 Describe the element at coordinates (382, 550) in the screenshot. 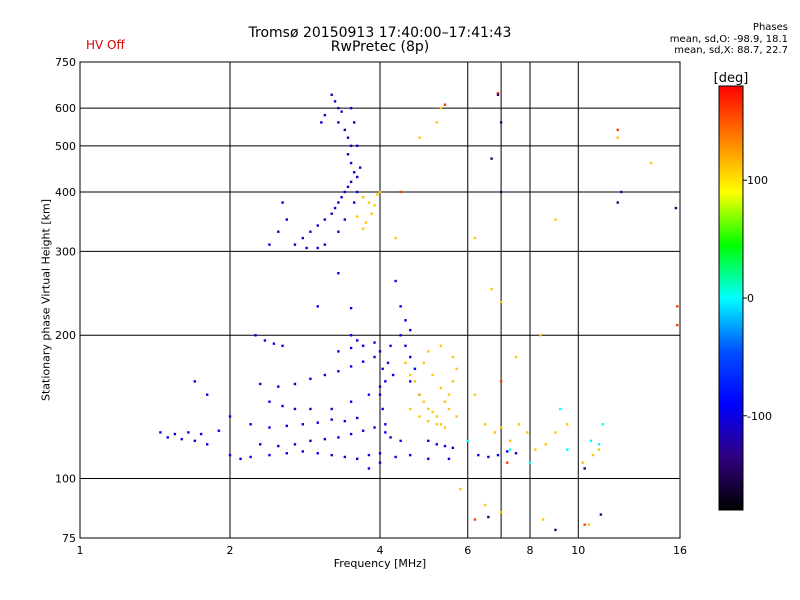

I see `x-axis-ticks: 1 2 4 6 8 10 16` at that location.